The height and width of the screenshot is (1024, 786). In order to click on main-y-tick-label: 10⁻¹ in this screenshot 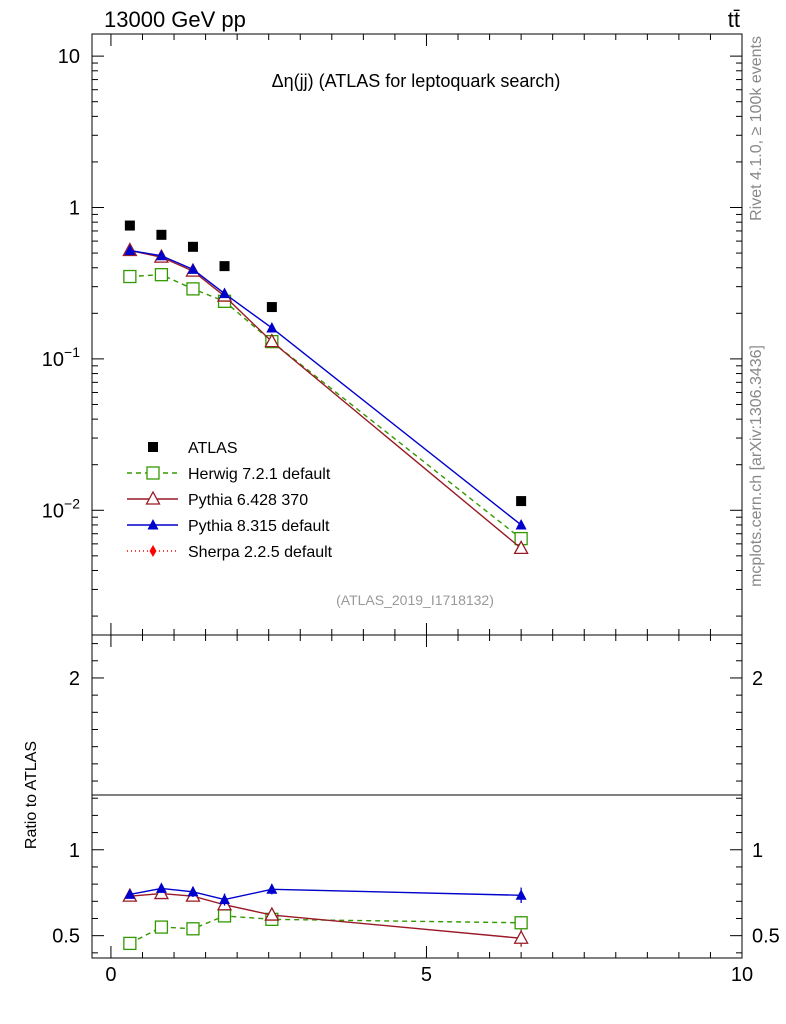, I will do `click(61, 357)`.